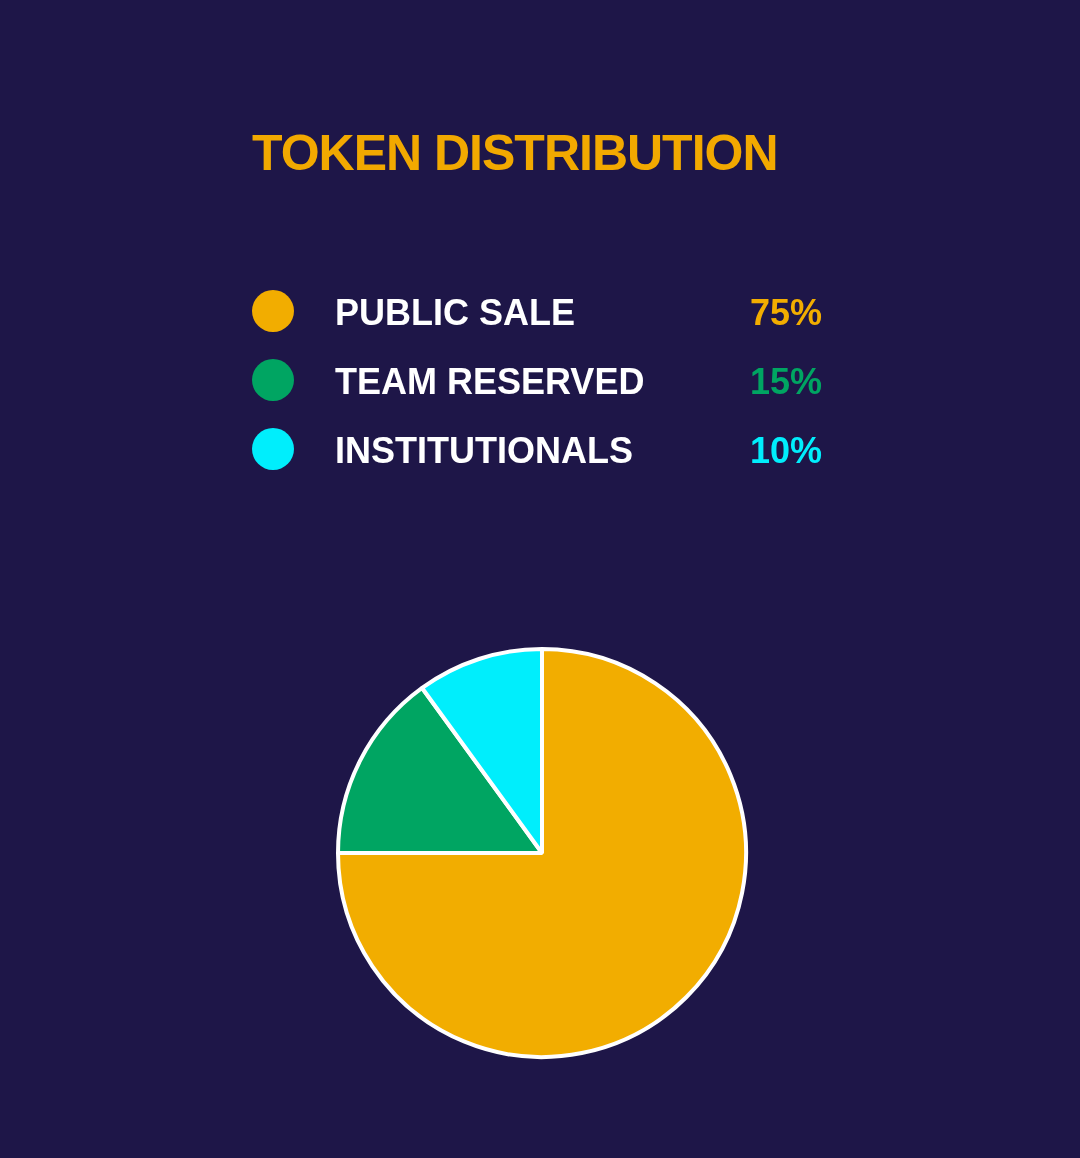  Describe the element at coordinates (785, 451) in the screenshot. I see `data-label: 10%` at that location.